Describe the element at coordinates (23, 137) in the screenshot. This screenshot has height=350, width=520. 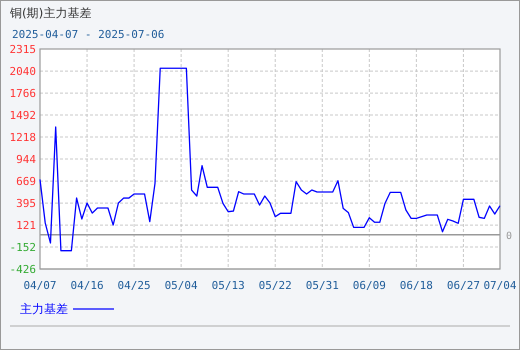
I see `y-tick-label: 1218` at that location.